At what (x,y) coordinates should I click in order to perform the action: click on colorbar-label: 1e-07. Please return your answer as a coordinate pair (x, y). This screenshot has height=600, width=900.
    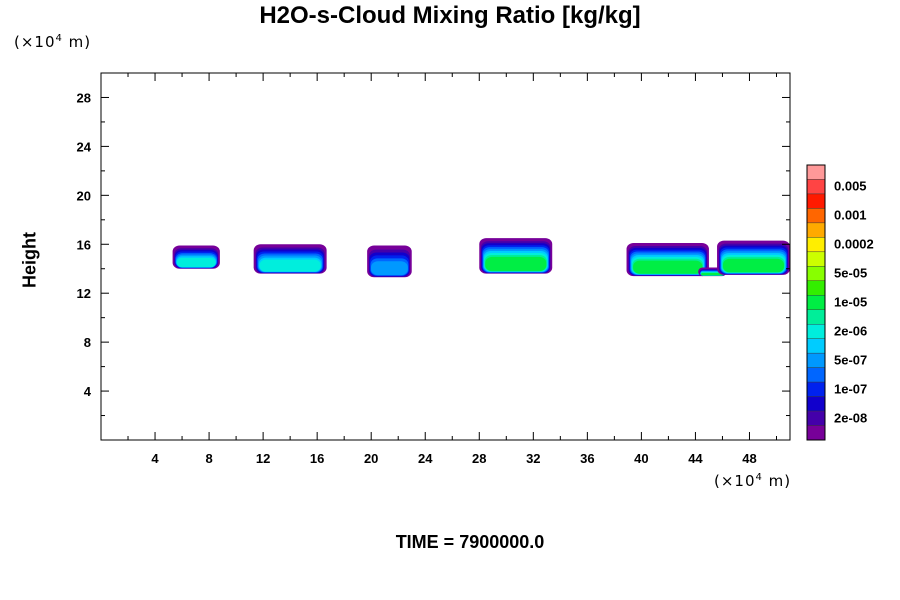
    Looking at the image, I should click on (850, 388).